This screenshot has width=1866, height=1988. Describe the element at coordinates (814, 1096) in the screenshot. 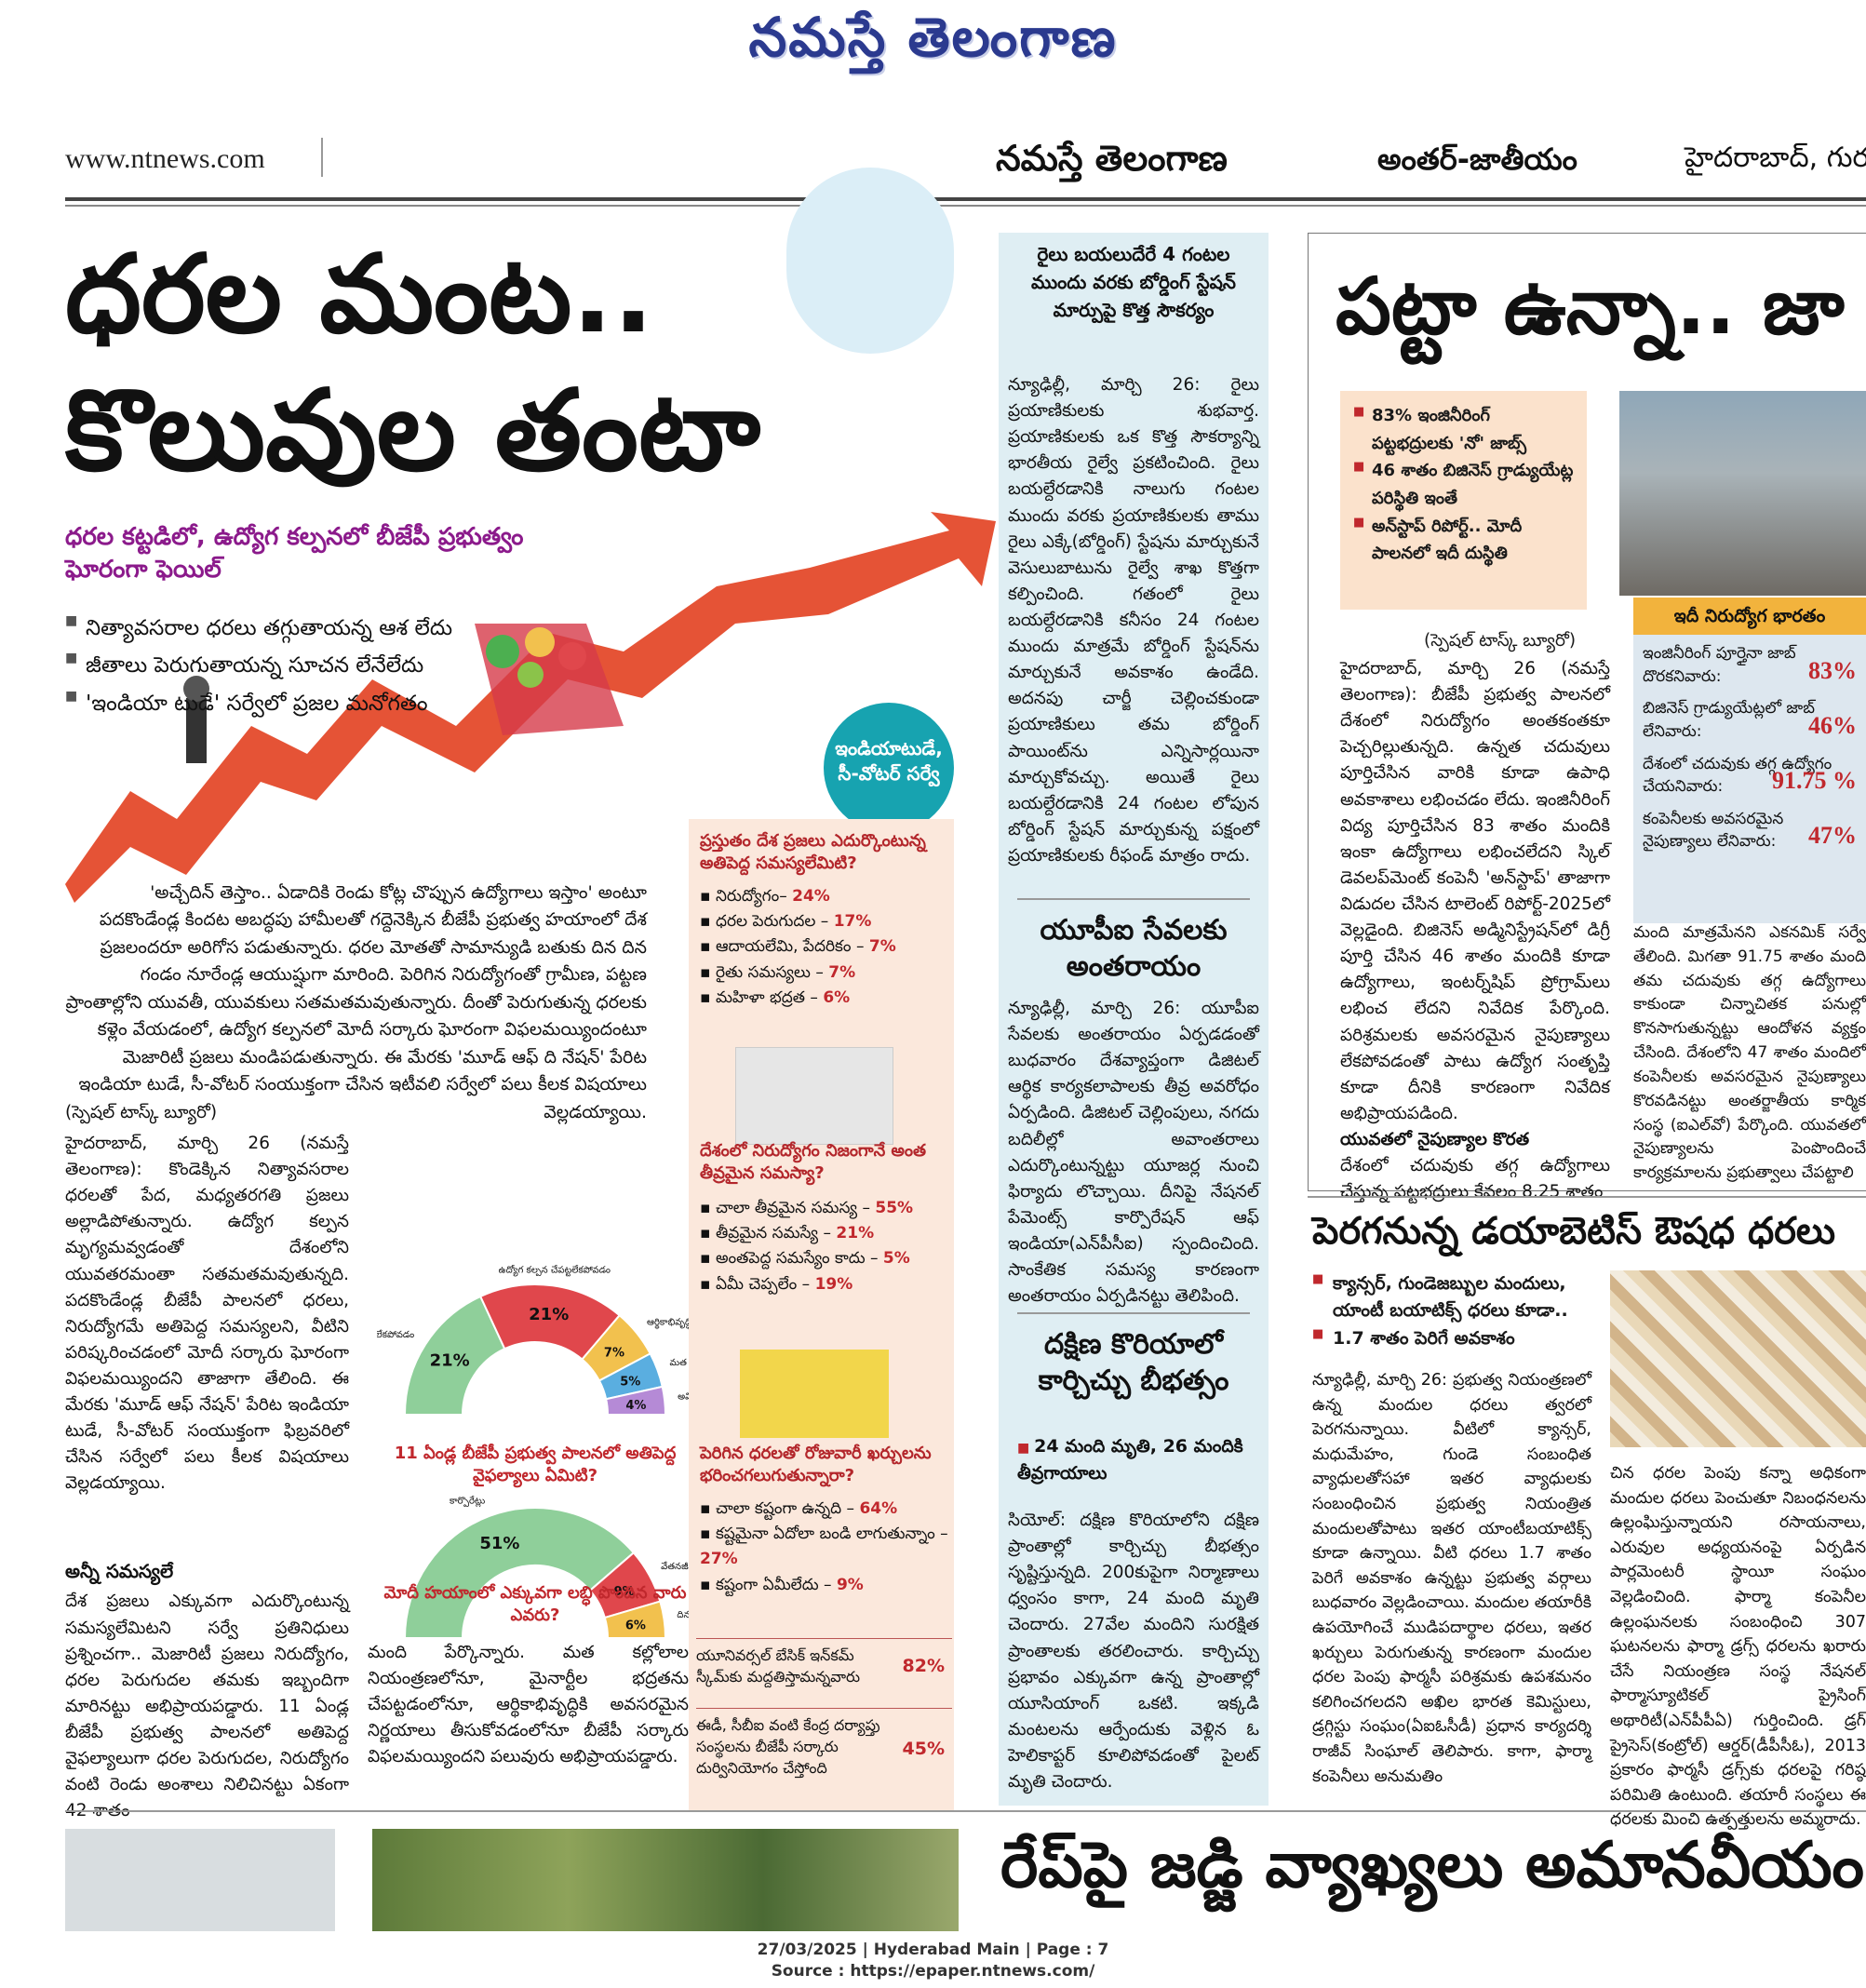

I see `unemployed-man-photo` at that location.